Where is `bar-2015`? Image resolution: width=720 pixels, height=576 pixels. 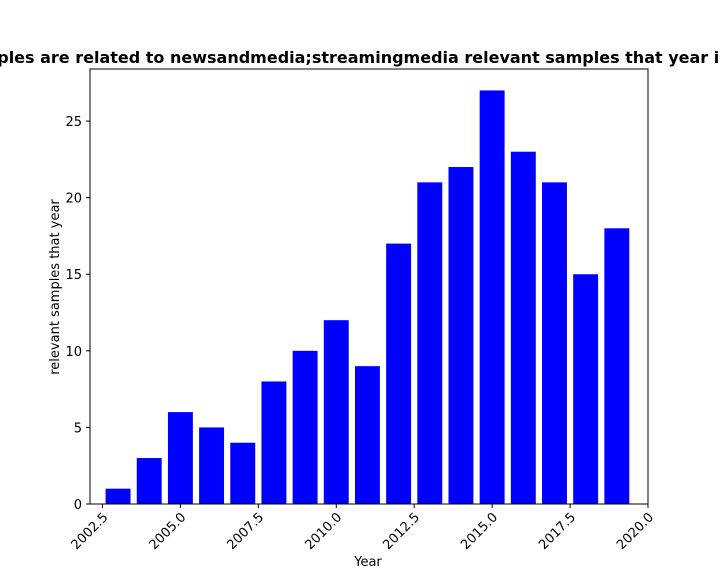
bar-2015 is located at coordinates (492, 297).